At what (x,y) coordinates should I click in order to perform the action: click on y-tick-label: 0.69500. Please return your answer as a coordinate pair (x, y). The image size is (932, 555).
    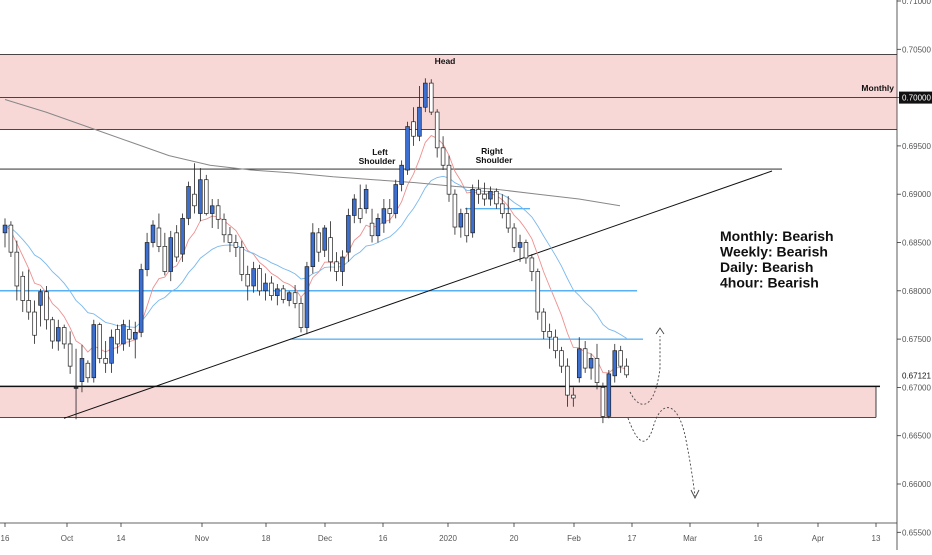
    Looking at the image, I should click on (916, 146).